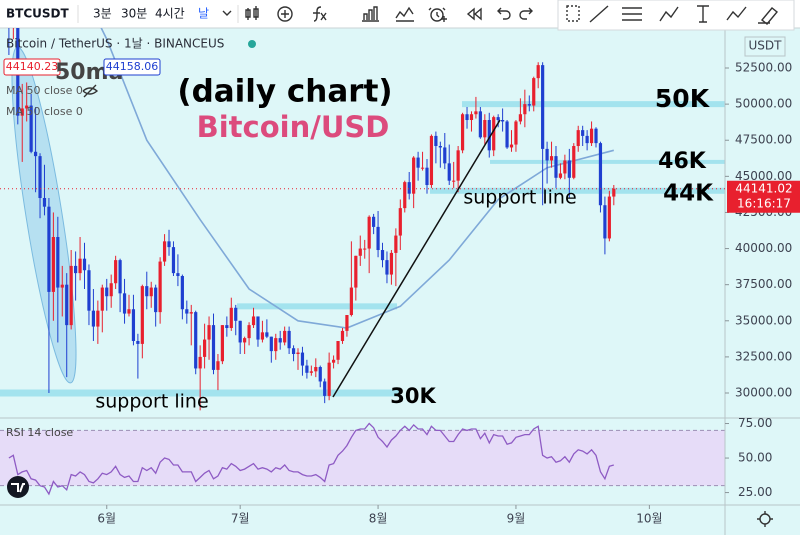  I want to click on trend-tool, so click(599, 14).